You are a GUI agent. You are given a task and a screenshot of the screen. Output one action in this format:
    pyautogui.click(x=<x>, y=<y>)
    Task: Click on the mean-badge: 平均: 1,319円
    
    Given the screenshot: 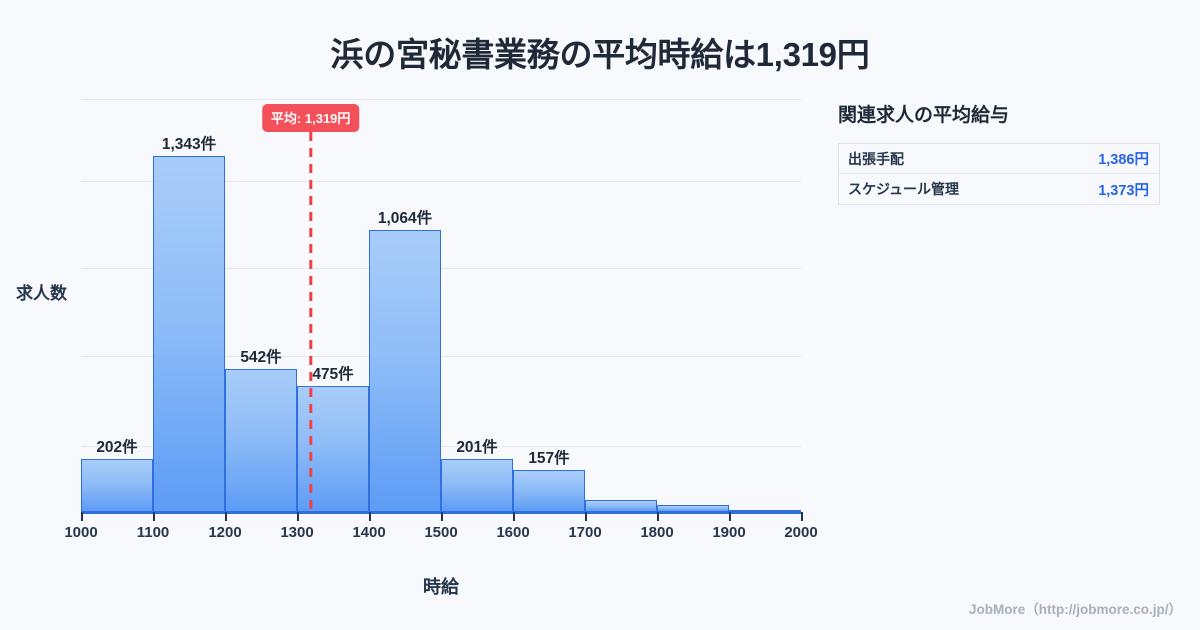 What is the action you would take?
    pyautogui.click(x=310, y=118)
    